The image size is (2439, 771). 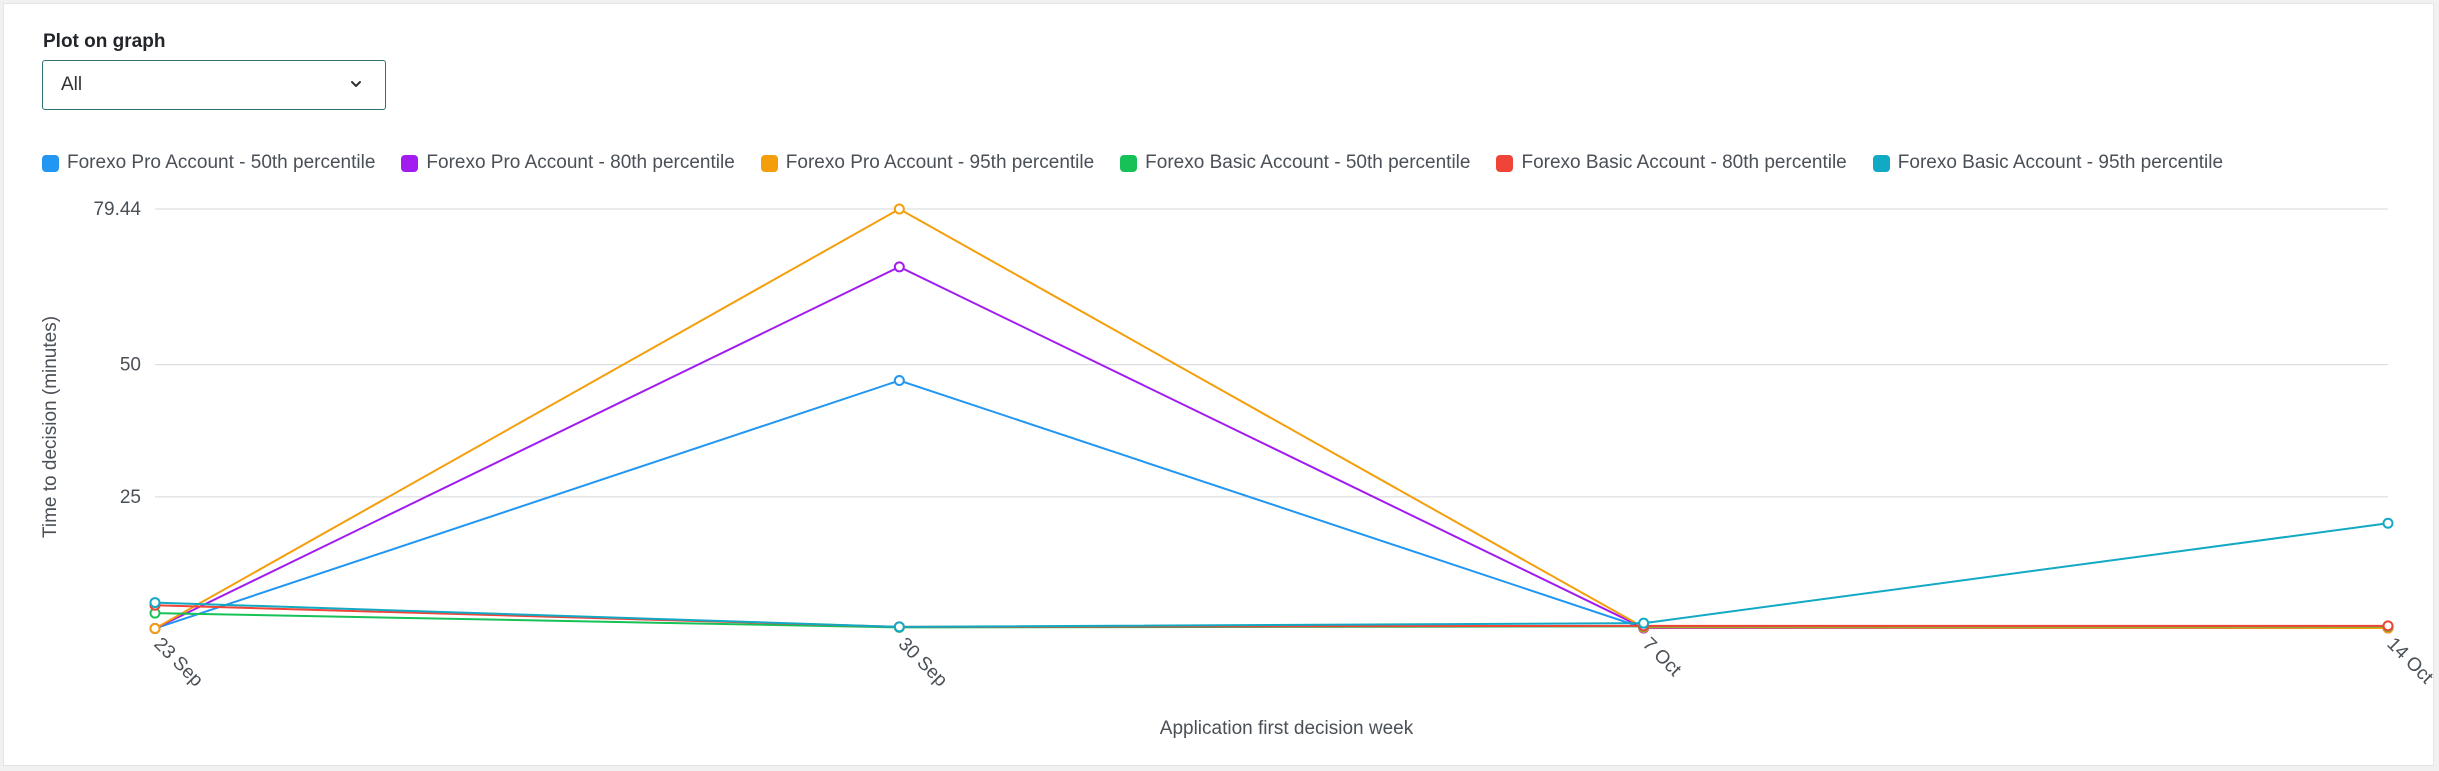 I want to click on legend-item-forexo-pro-account-95th-percentile: Forexo Pro Account - 95th percentile, so click(x=927, y=163).